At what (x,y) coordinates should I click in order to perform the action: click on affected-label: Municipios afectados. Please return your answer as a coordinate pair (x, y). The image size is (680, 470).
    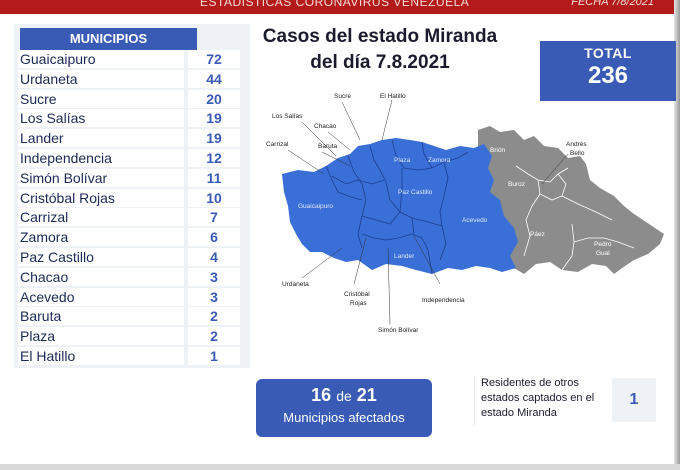
    Looking at the image, I should click on (344, 417).